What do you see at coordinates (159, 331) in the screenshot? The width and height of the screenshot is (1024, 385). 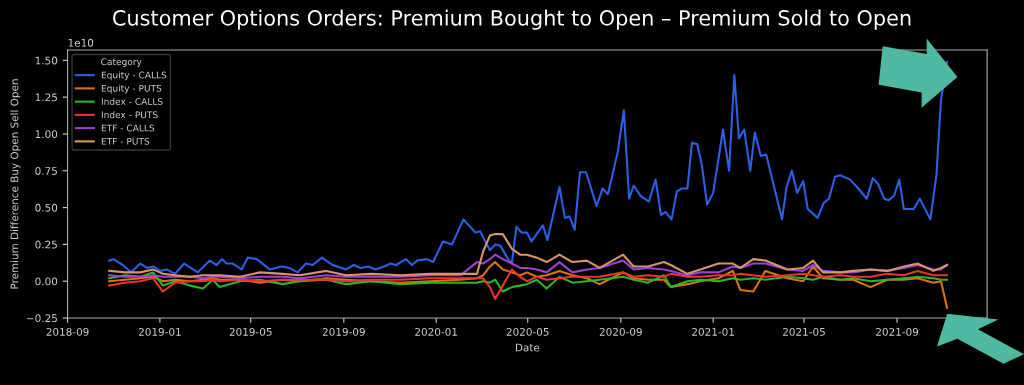 I see `x-tick-label: 2019-01` at bounding box center [159, 331].